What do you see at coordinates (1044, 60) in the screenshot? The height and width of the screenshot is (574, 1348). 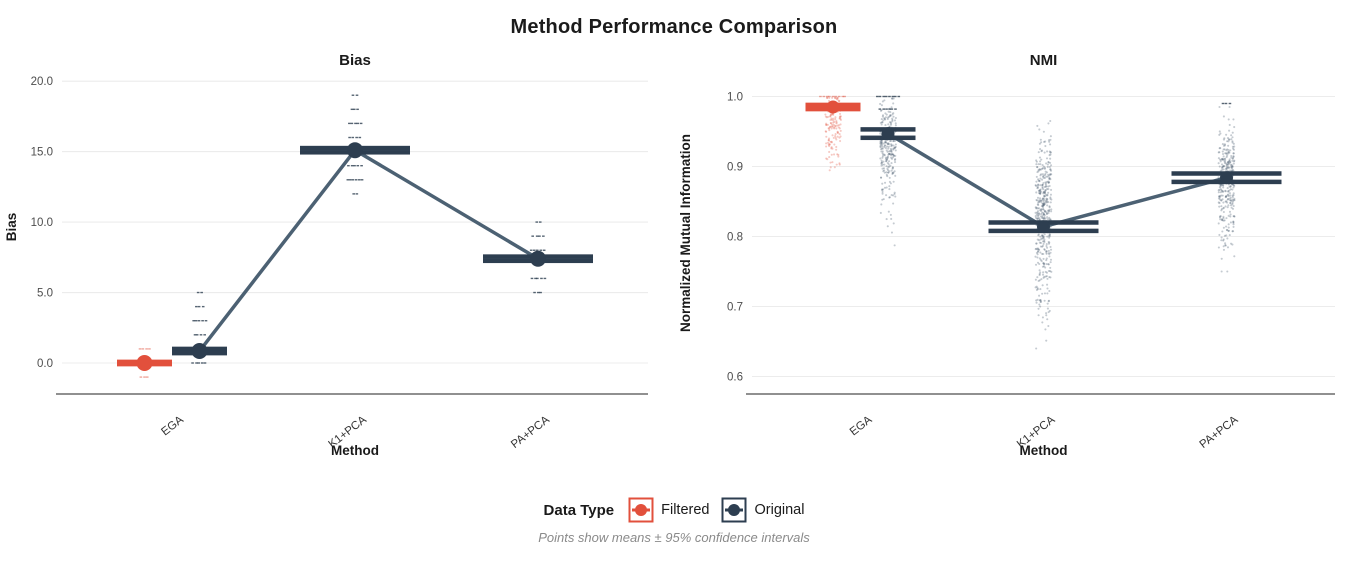 I see `svg-text: NMI` at bounding box center [1044, 60].